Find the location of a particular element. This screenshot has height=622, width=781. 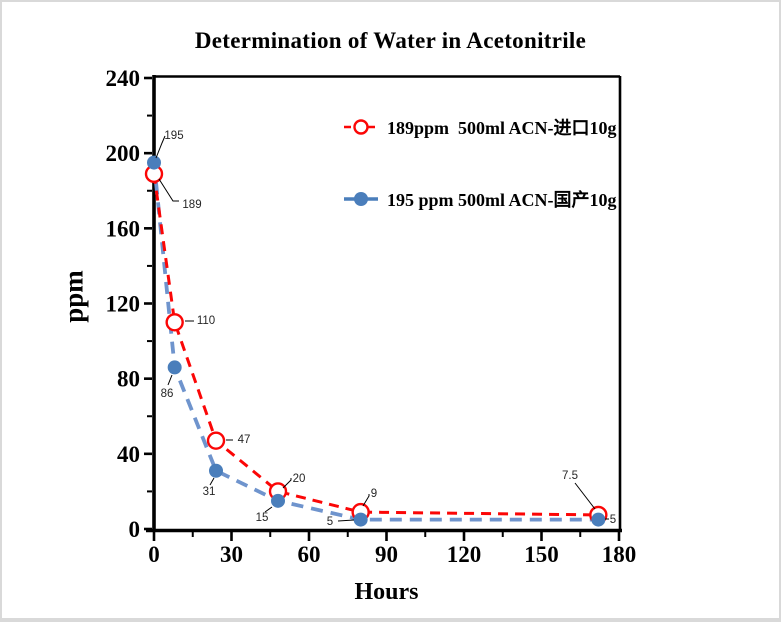

x-tick-label: 120 is located at coordinates (464, 554).